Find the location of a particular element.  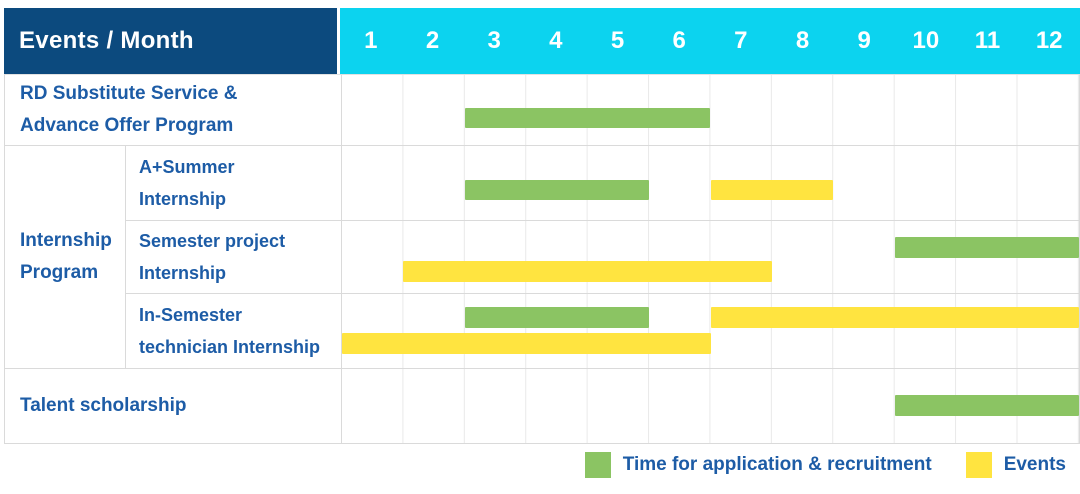

row-aplus-summer: A+Summer Internship is located at coordinates (602, 183).